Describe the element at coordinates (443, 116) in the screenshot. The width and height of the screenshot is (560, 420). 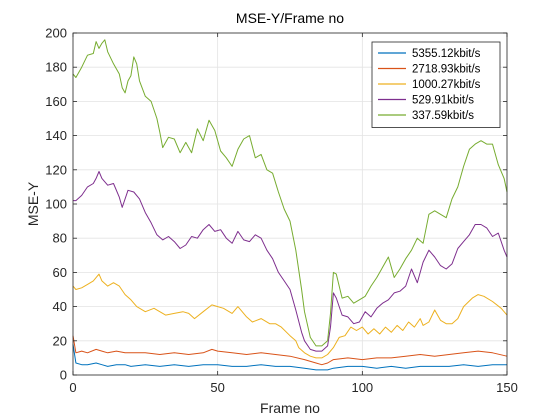
I see `legend-label-5: 337.59kbit/s` at that location.